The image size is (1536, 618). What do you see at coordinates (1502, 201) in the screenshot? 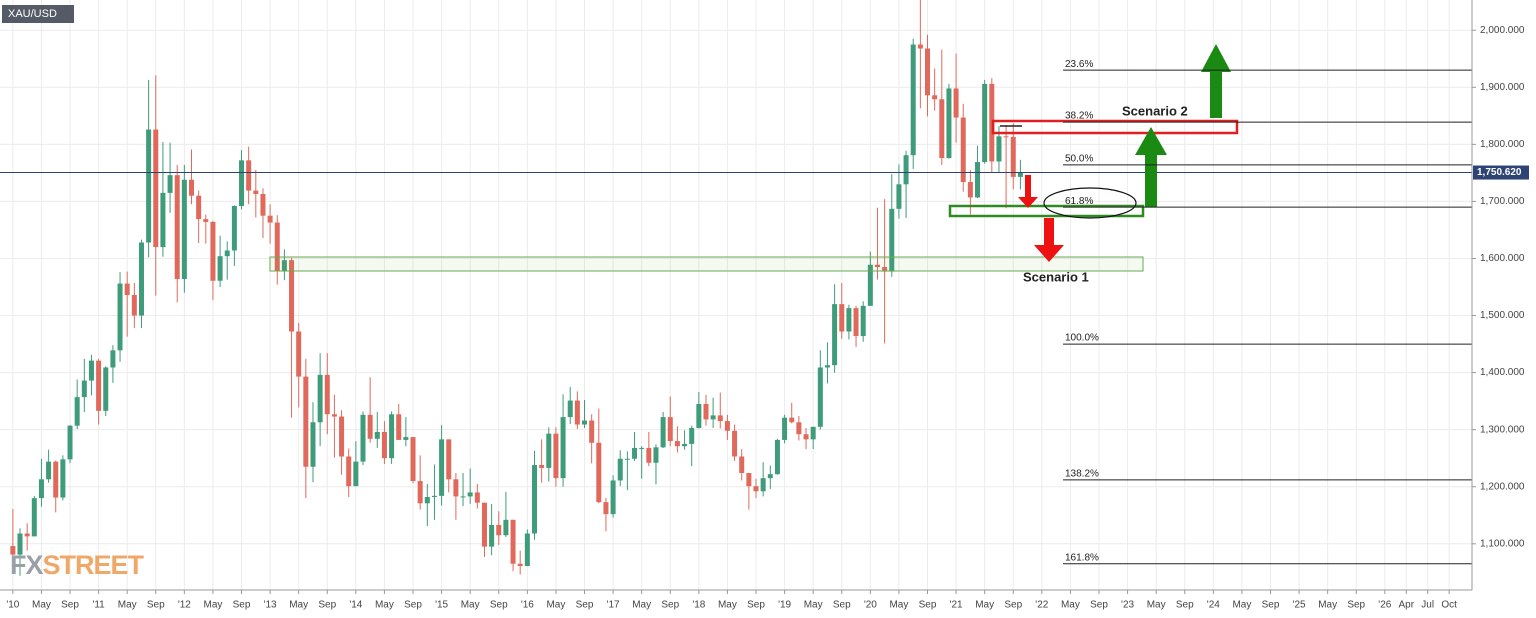
I see `y-tick-label: 1,700.000` at bounding box center [1502, 201].